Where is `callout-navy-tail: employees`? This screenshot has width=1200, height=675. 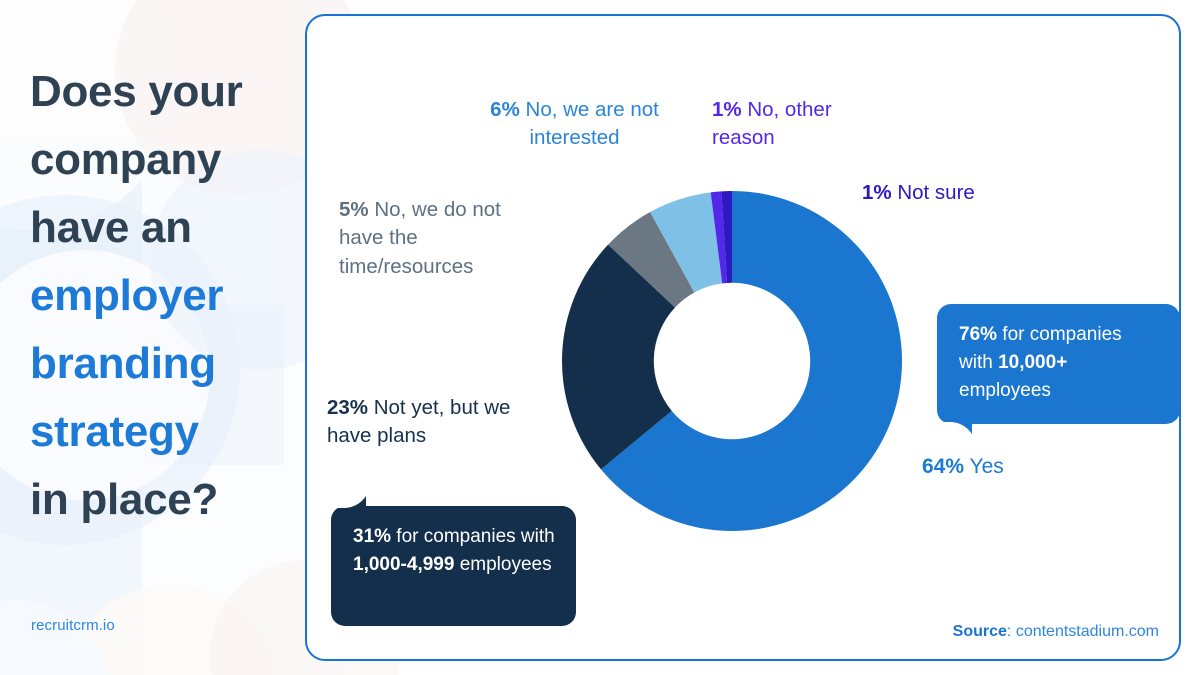 callout-navy-tail: employees is located at coordinates (503, 564).